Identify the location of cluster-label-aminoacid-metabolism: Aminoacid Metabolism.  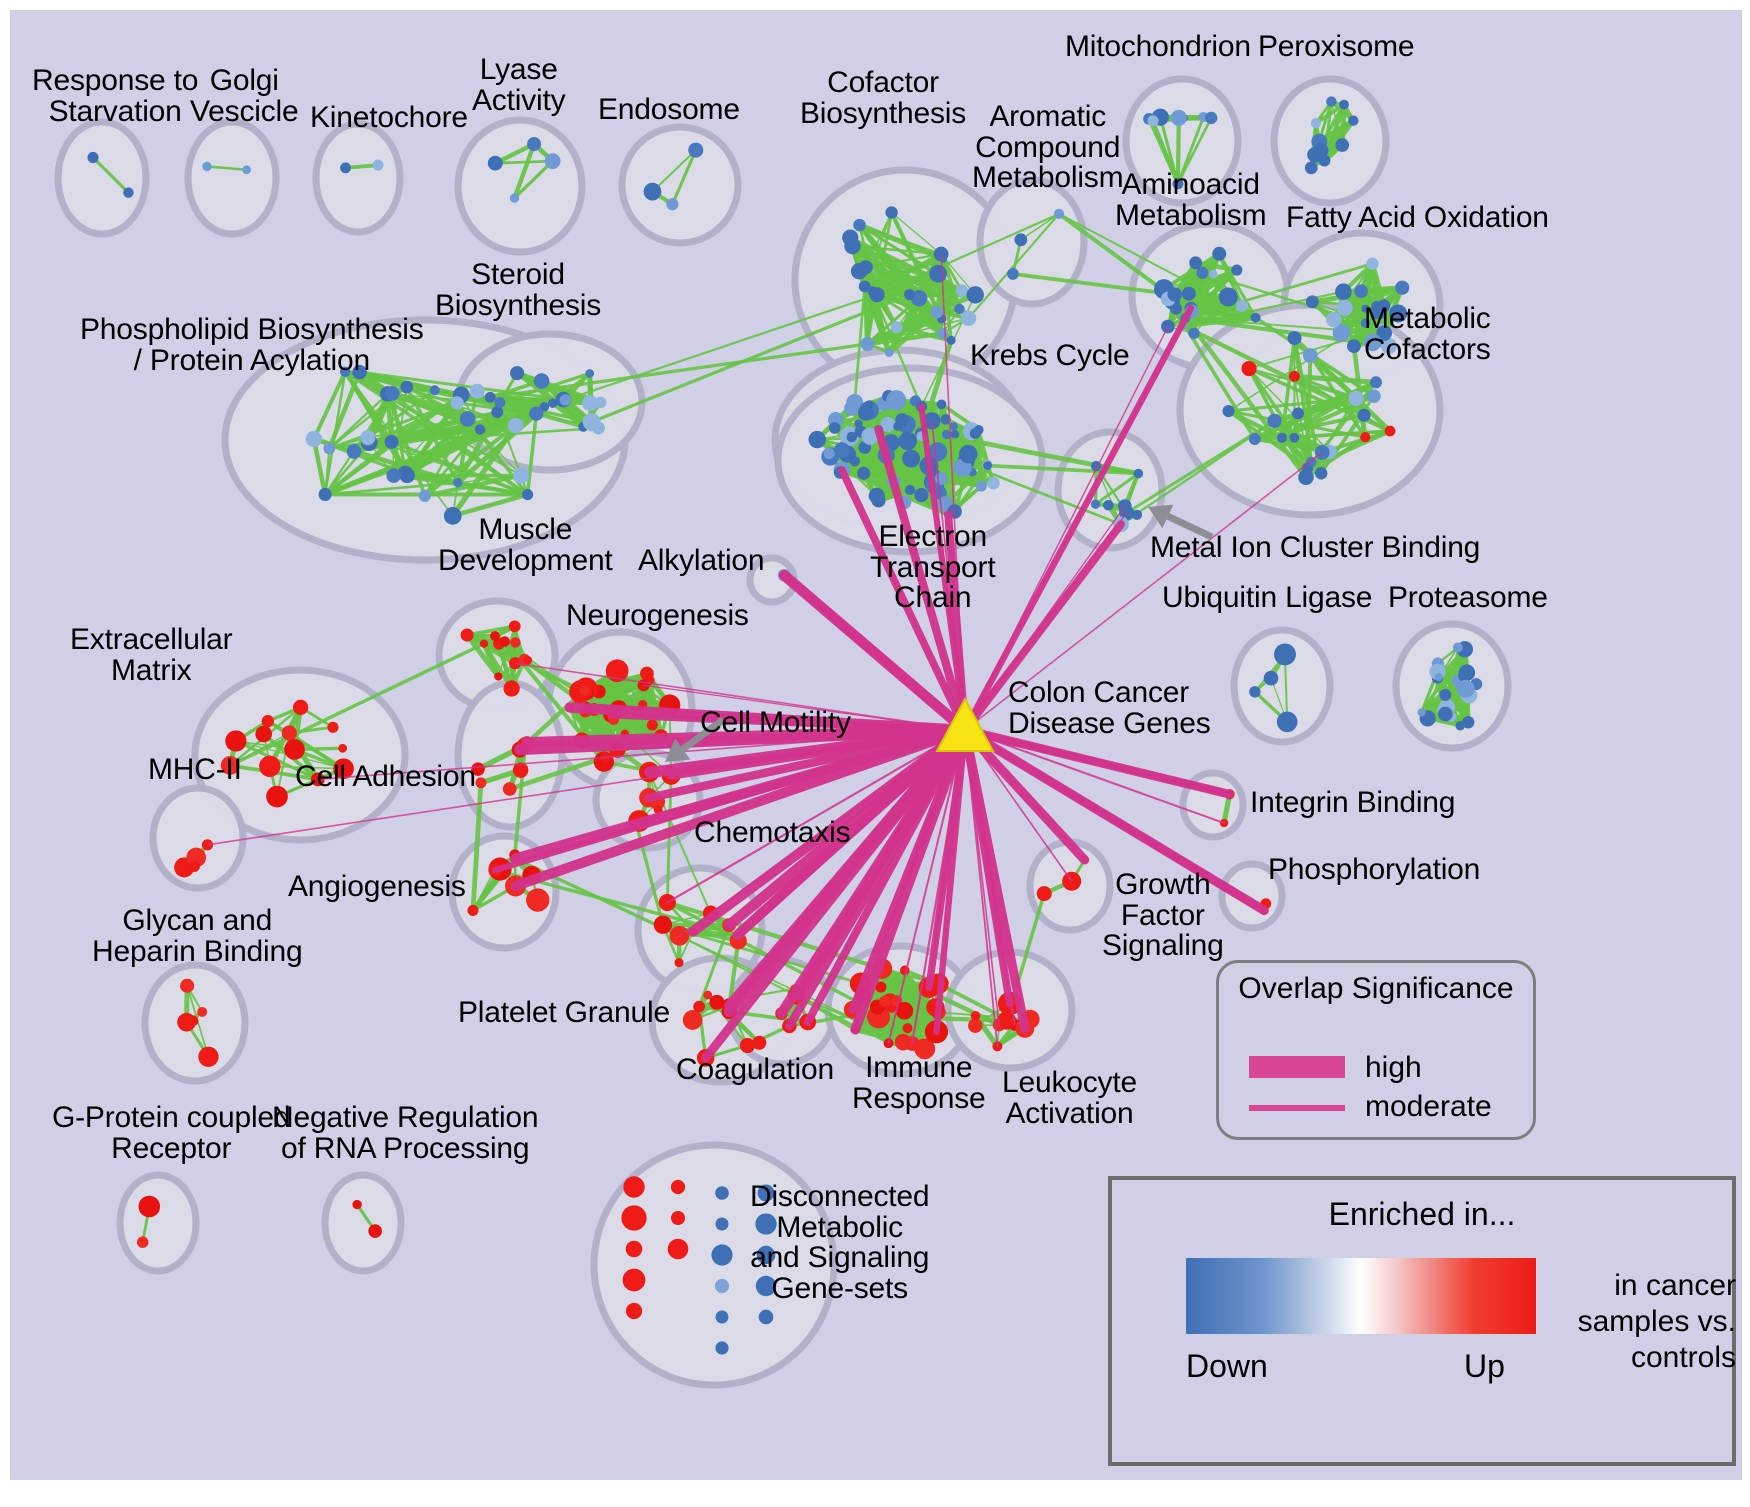
(1191, 200).